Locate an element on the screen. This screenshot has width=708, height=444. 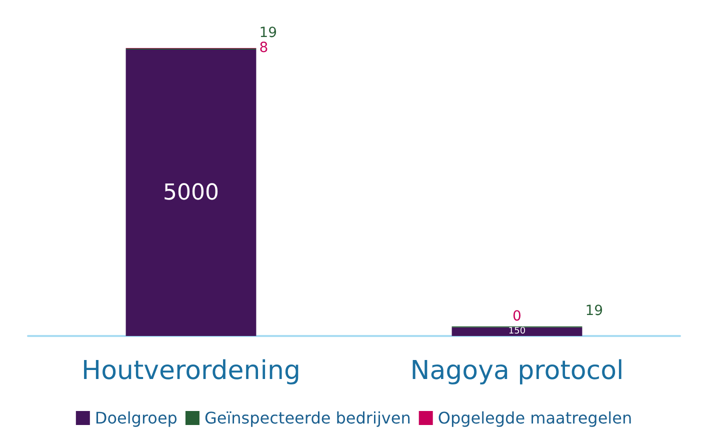
legend-label: Geïnspecteerde bedrijven is located at coordinates (307, 418).